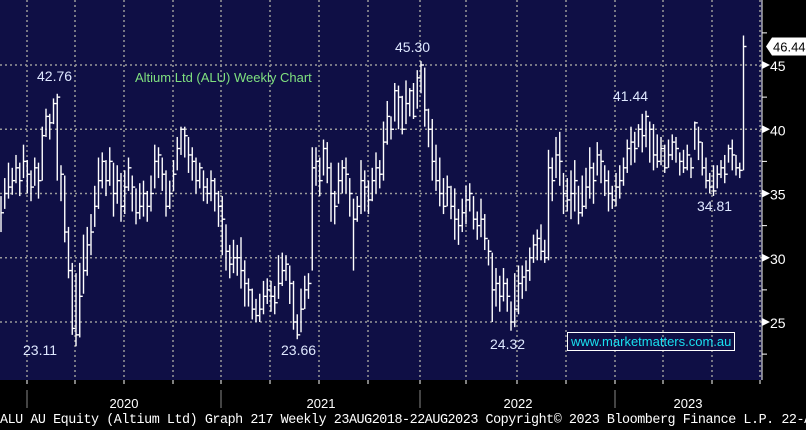 The width and height of the screenshot is (806, 430). Describe the element at coordinates (714, 206) in the screenshot. I see `price-annotation: 34.81` at that location.